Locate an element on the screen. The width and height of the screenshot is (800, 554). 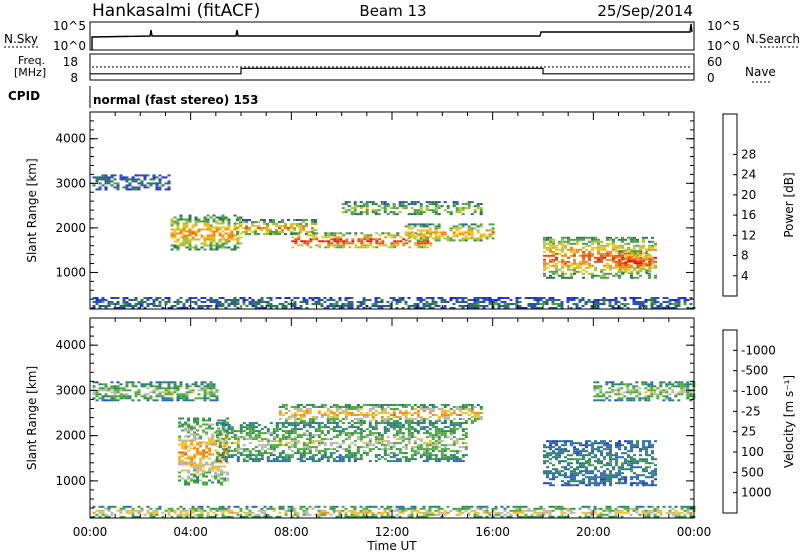
power-colorbar-label: 12 is located at coordinates (748, 235).